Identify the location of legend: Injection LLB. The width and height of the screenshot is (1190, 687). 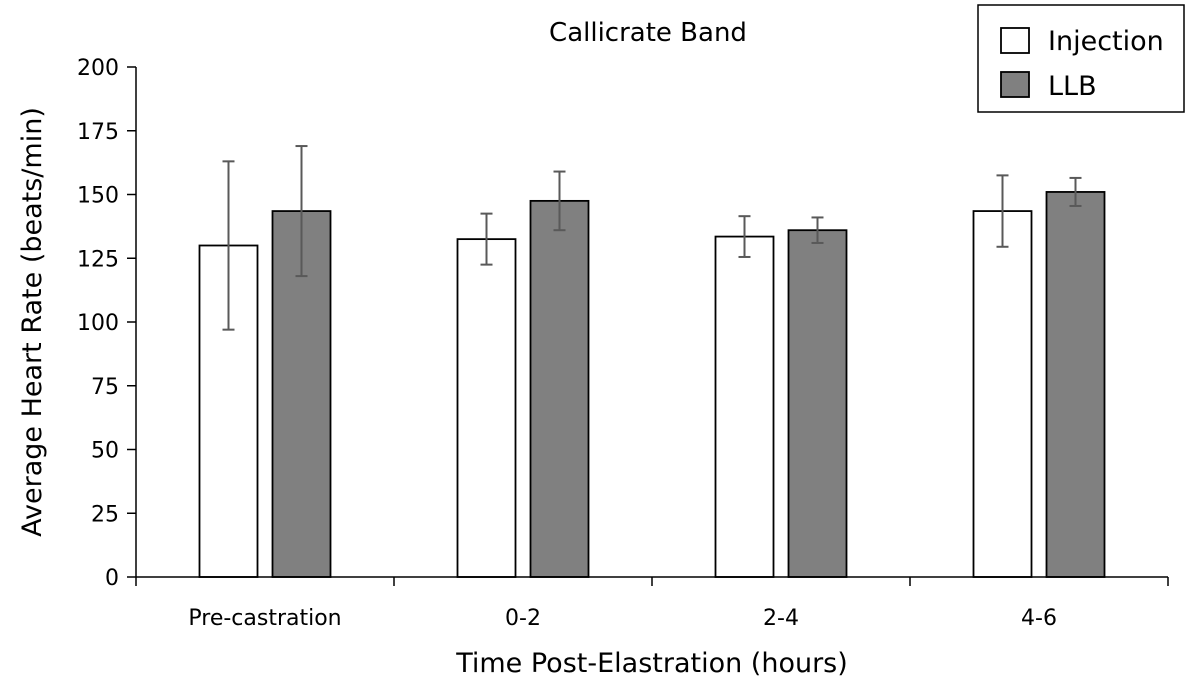
(1081, 58).